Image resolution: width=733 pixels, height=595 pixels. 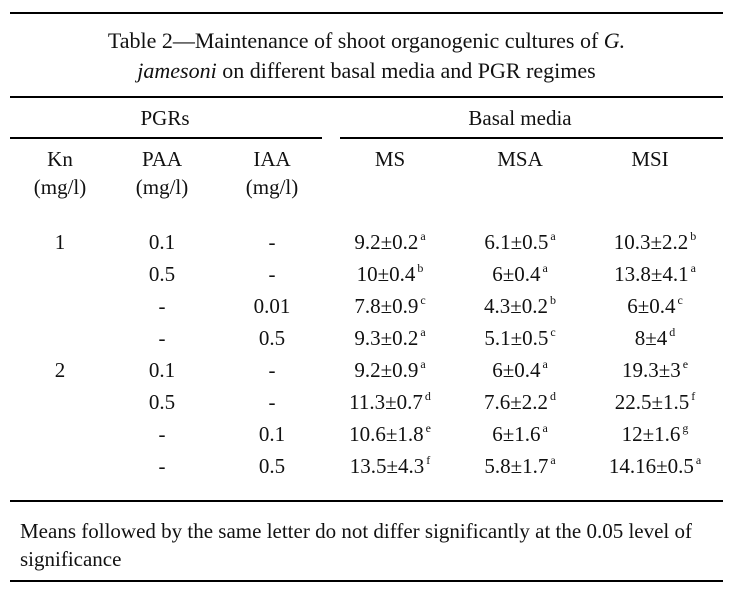 I want to click on cell-iaa: 0.5, so click(x=272, y=466).